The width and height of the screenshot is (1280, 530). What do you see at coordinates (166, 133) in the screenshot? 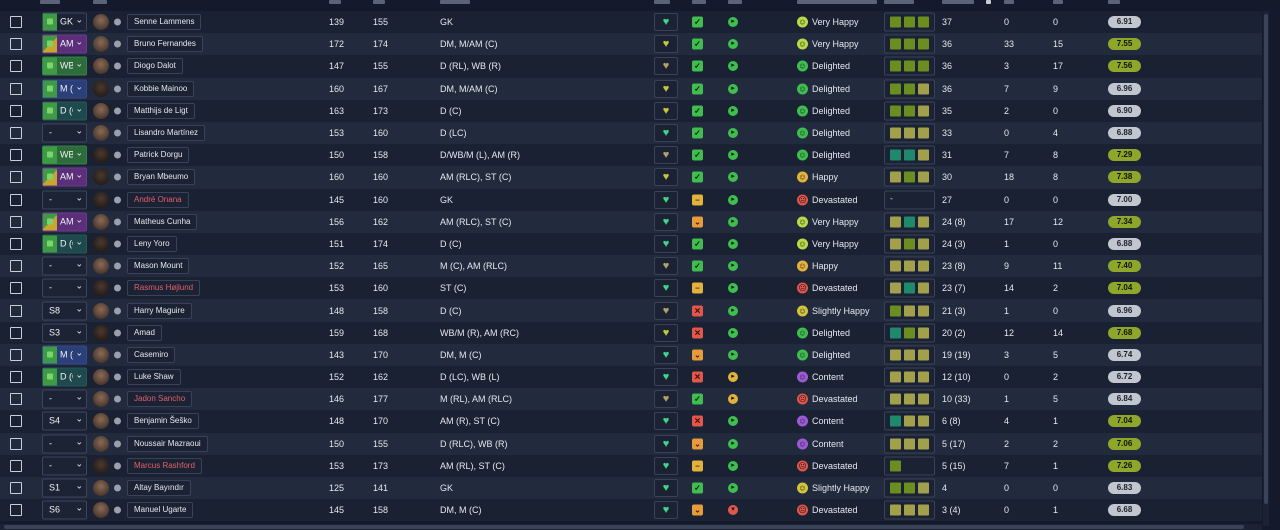
I see `player-name-button: Lisandro Martínez` at bounding box center [166, 133].